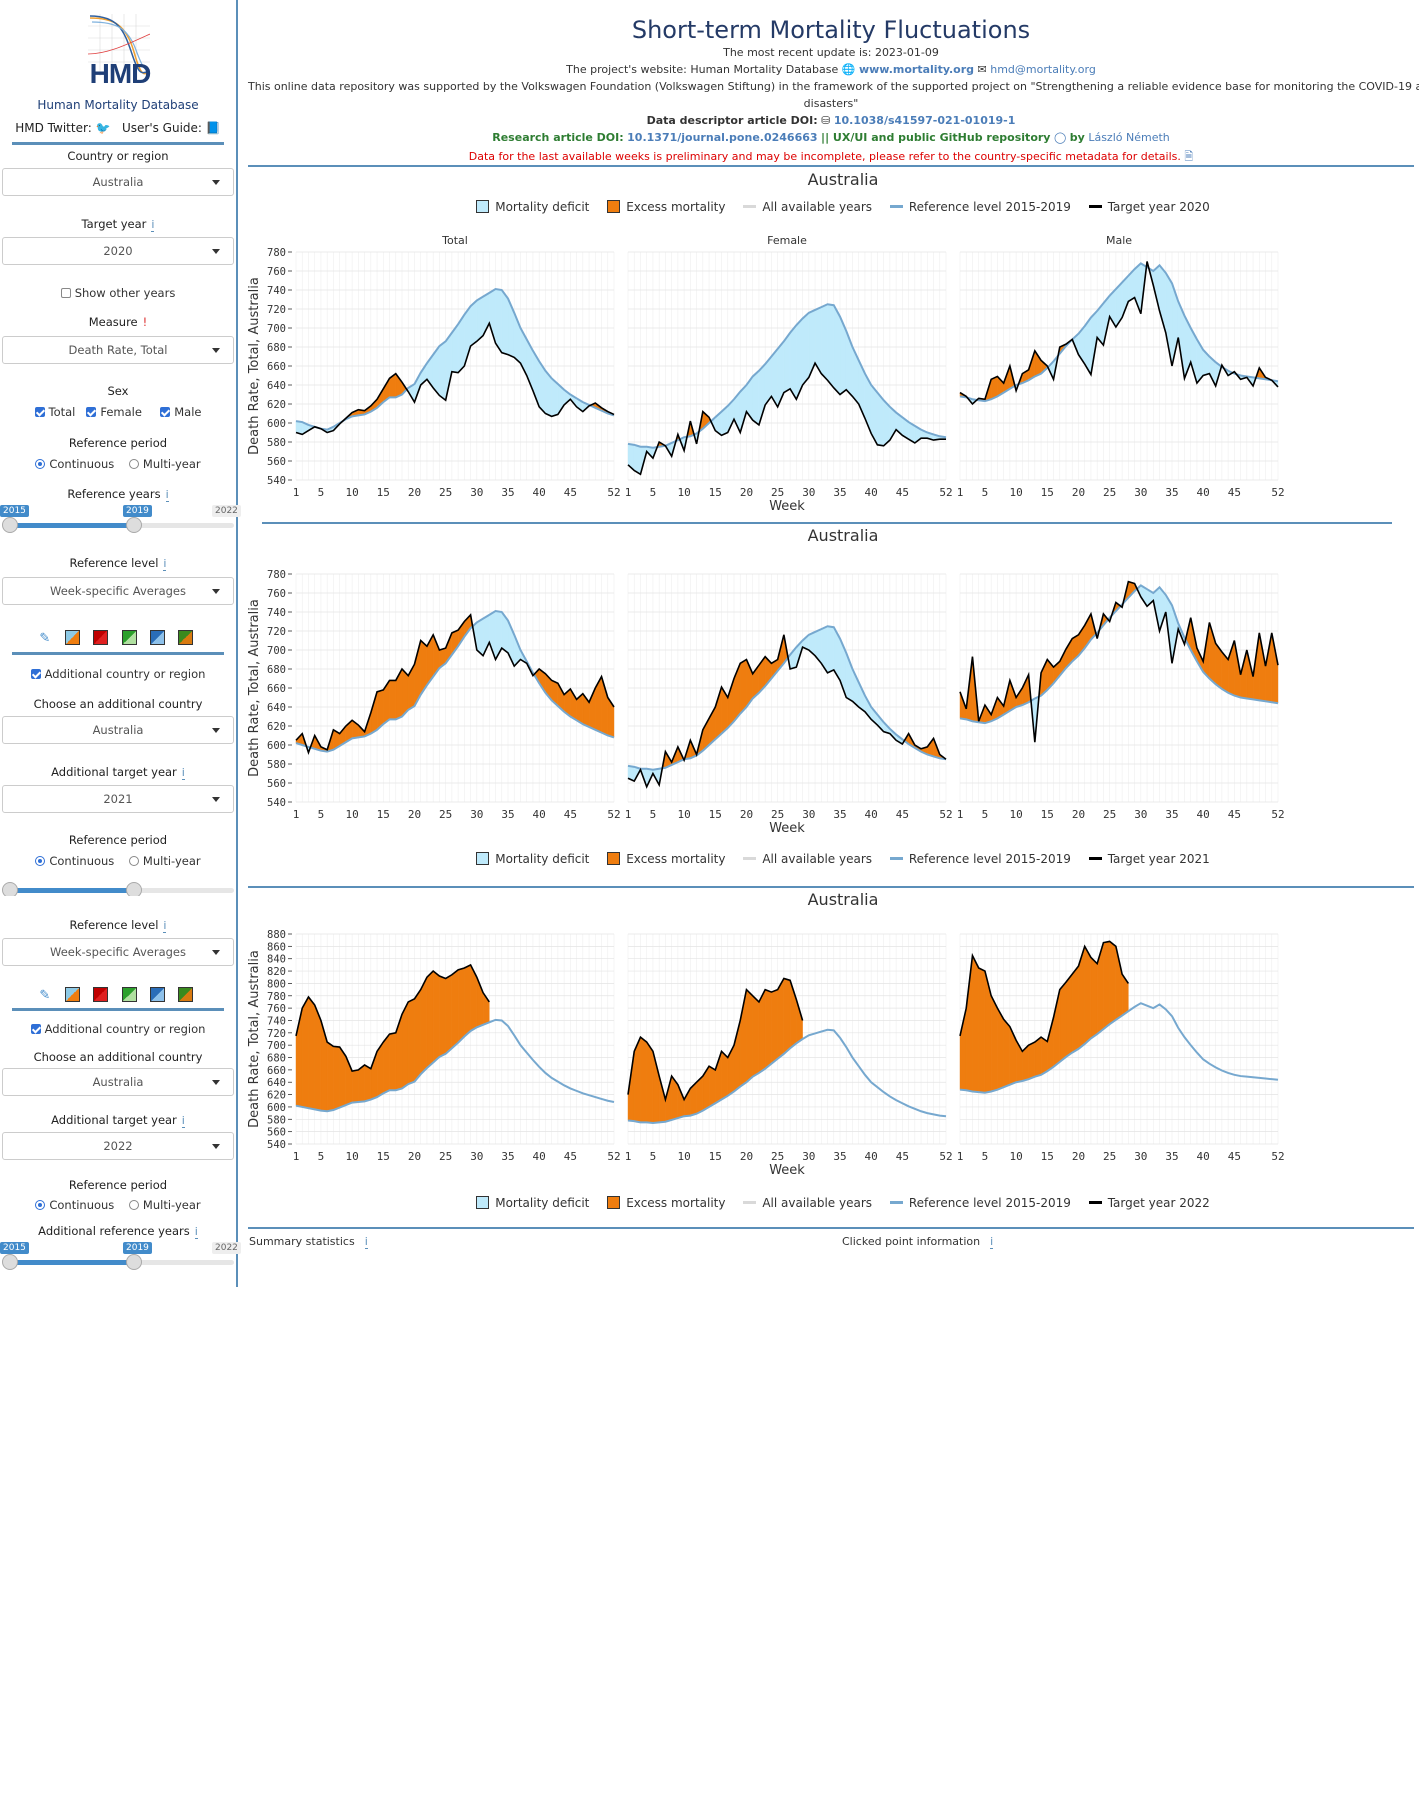  Describe the element at coordinates (103, 128) in the screenshot. I see `twitter-icon: 🐦` at that location.